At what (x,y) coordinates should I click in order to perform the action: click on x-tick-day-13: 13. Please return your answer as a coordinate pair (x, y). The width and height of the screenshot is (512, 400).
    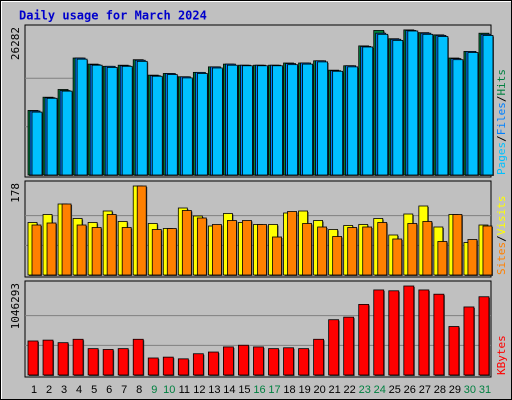
    Looking at the image, I should click on (214, 390).